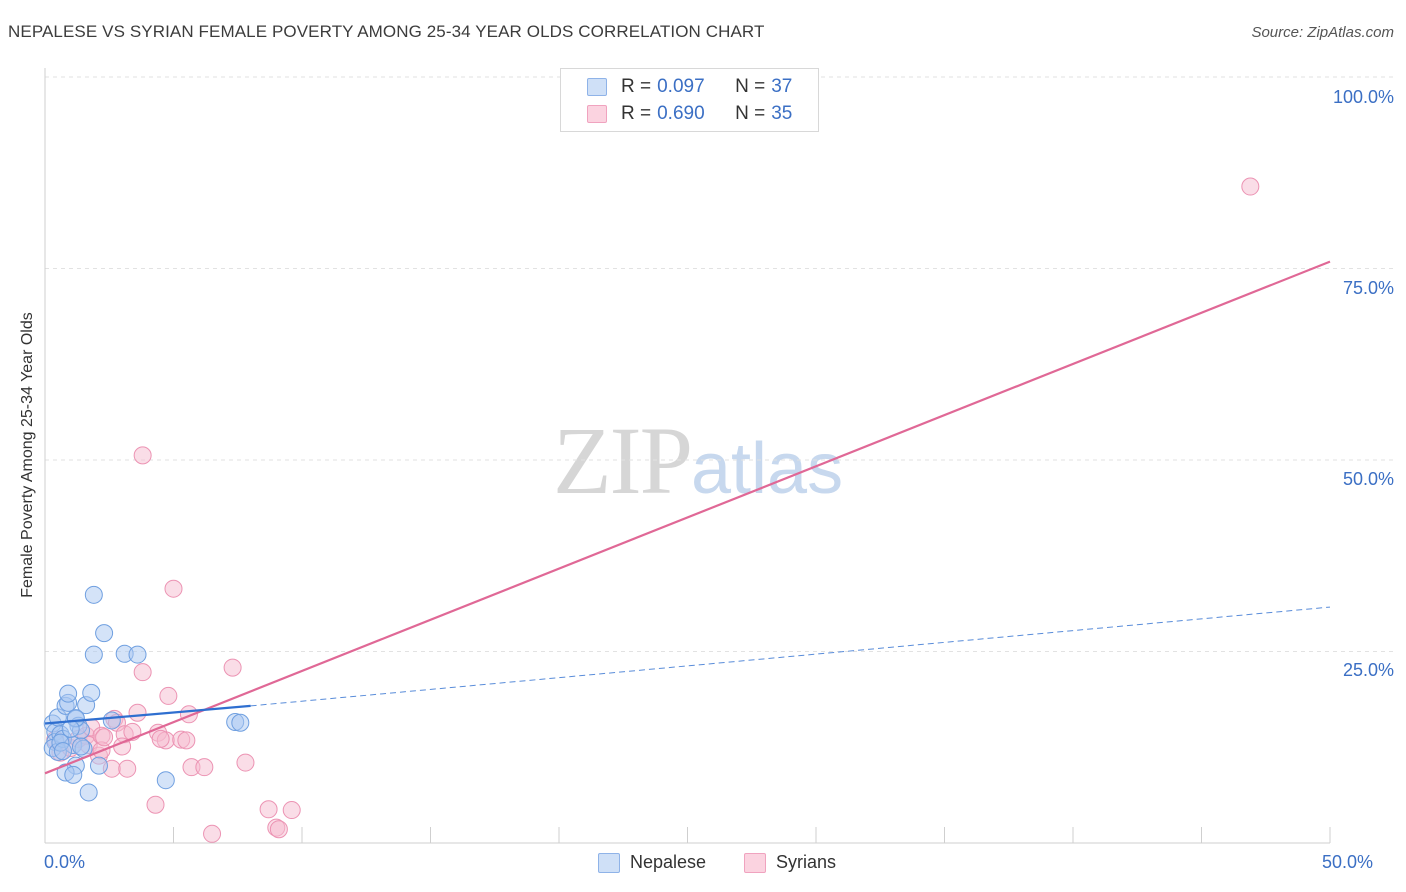 The width and height of the screenshot is (1406, 892). I want to click on y-tick-50: 50.0%, so click(1368, 479).